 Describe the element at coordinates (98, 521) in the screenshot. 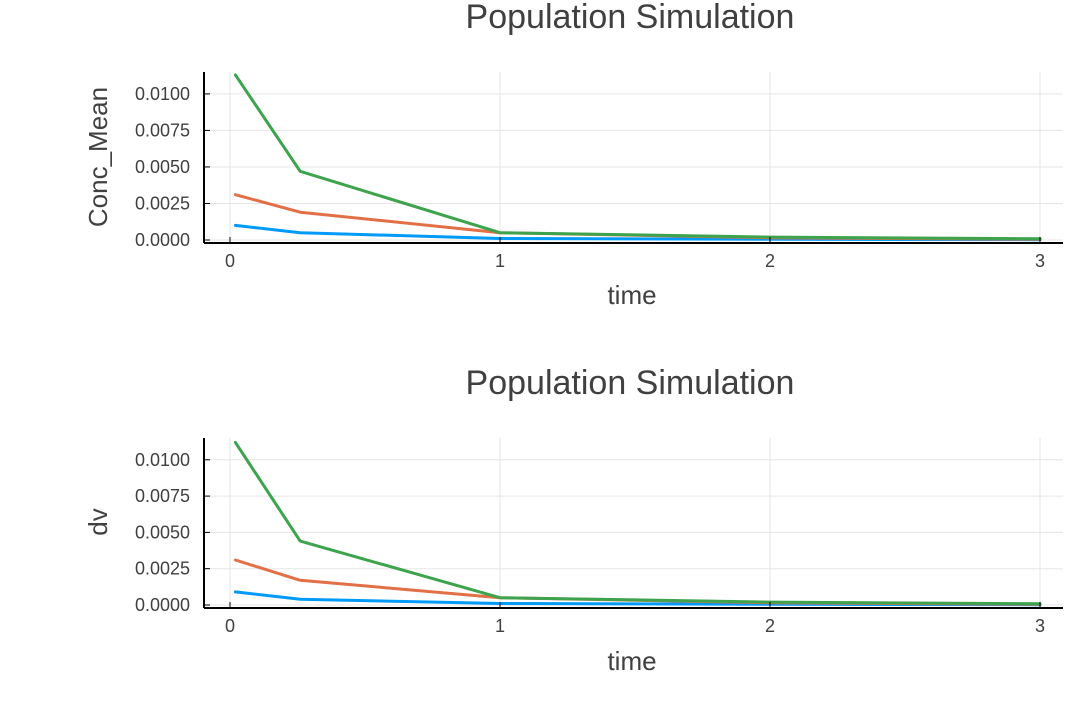

I see `y-axis-label: dv` at that location.